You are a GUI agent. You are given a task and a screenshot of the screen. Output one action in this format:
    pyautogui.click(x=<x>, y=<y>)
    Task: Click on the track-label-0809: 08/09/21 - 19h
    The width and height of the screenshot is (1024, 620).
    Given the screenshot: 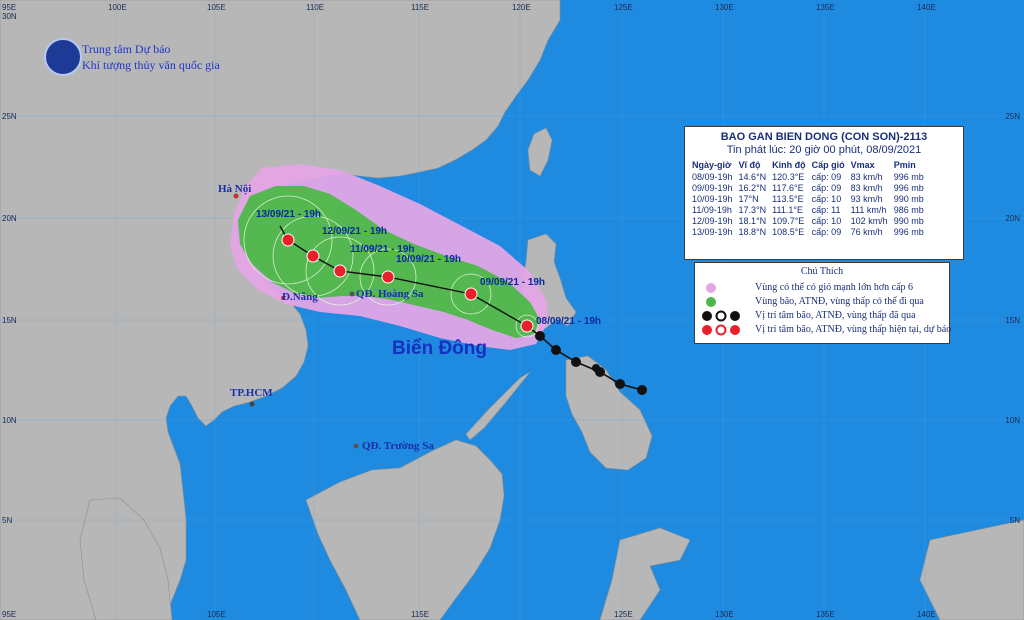 What is the action you would take?
    pyautogui.click(x=569, y=321)
    